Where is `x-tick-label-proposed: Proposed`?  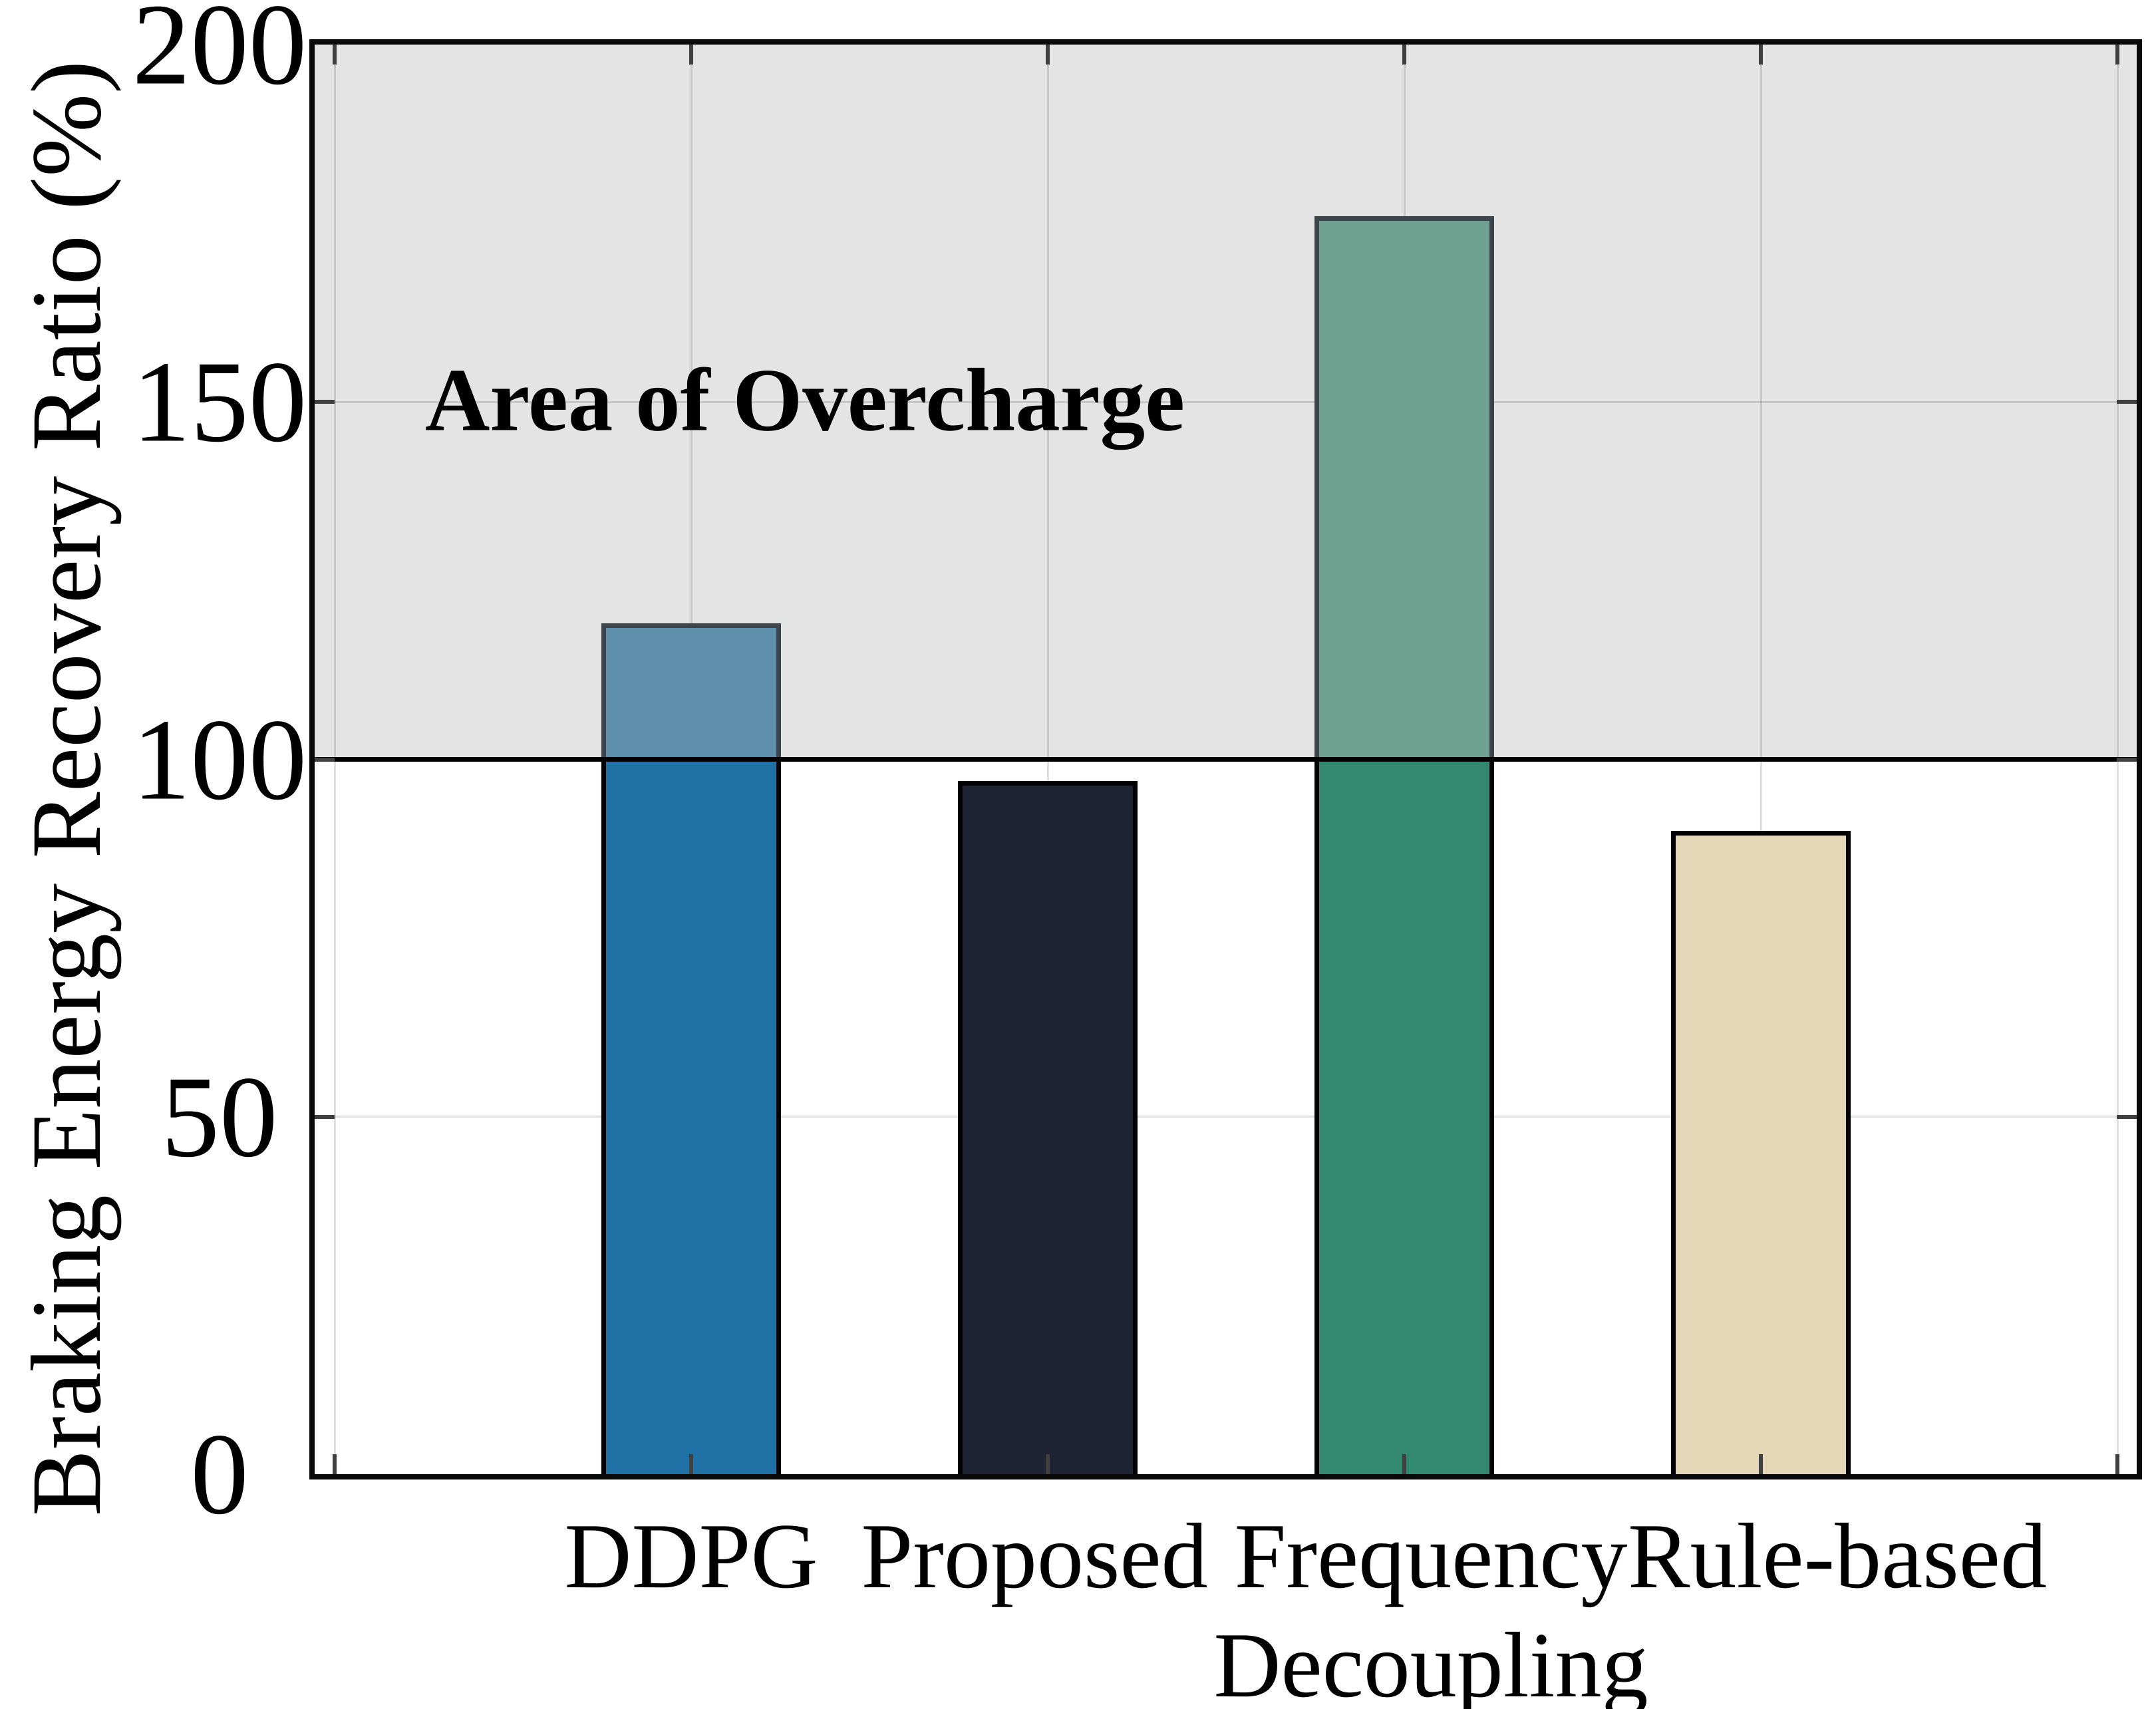
x-tick-label-proposed: Proposed is located at coordinates (1034, 1556).